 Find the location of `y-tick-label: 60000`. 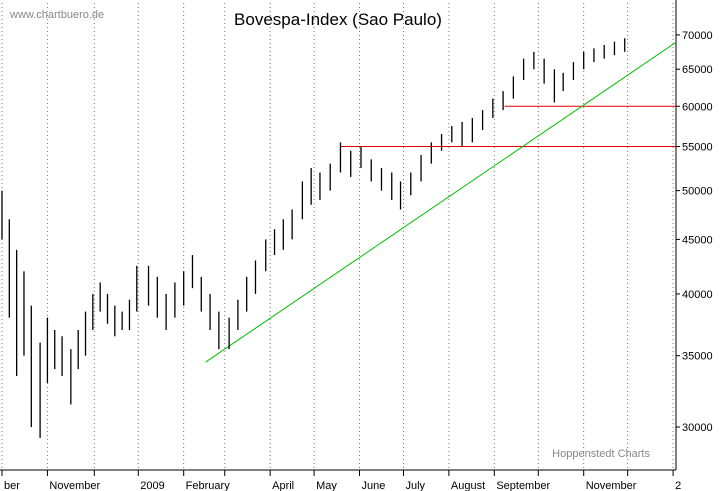

y-tick-label: 60000 is located at coordinates (697, 107).